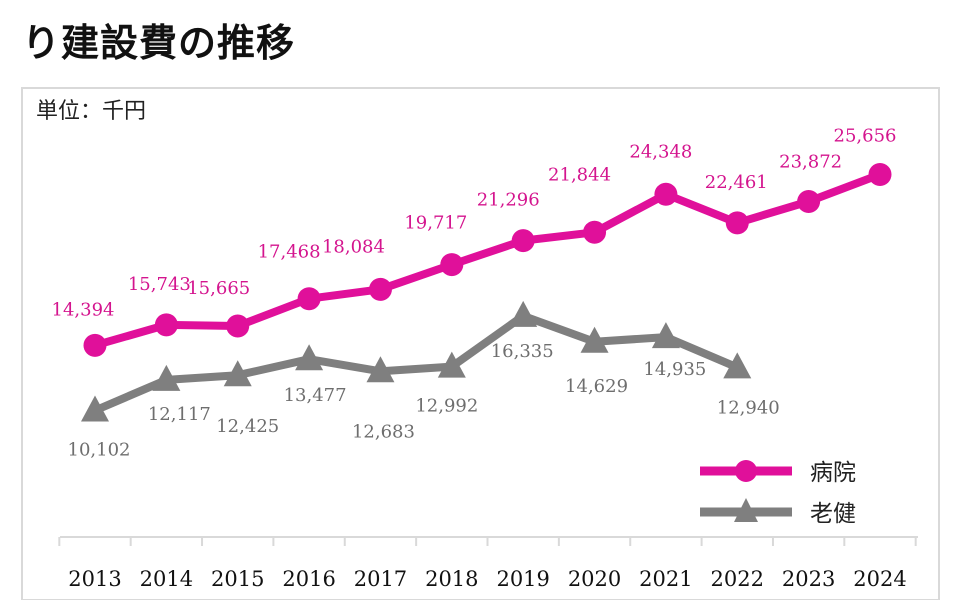 The height and width of the screenshot is (600, 960). I want to click on x-tick-label: 2019, so click(522, 579).